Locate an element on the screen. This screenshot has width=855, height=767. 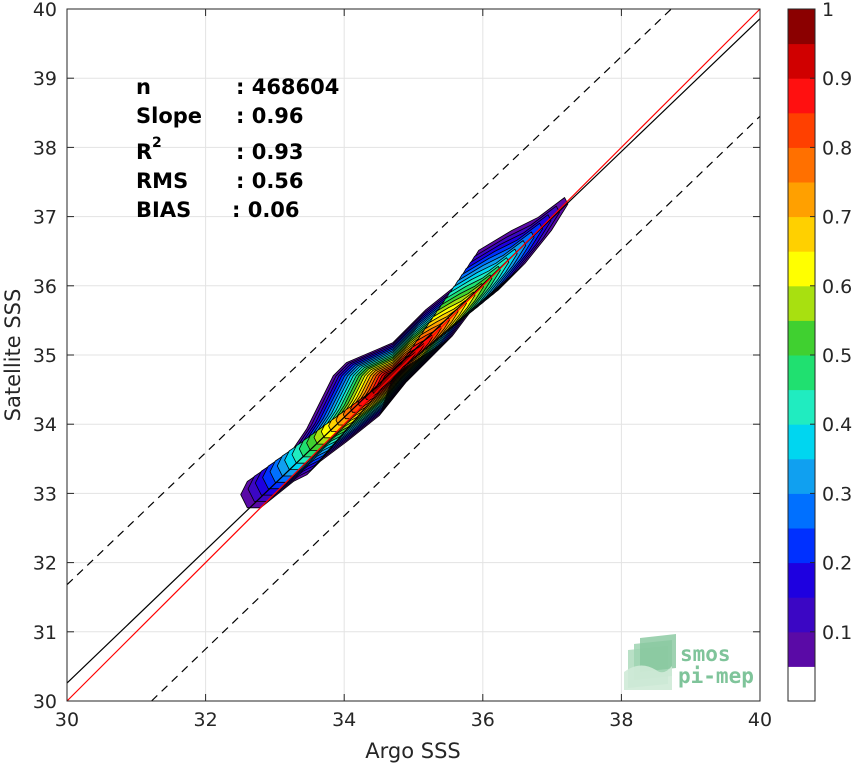
y-tick-label: 33 is located at coordinates (45, 494).